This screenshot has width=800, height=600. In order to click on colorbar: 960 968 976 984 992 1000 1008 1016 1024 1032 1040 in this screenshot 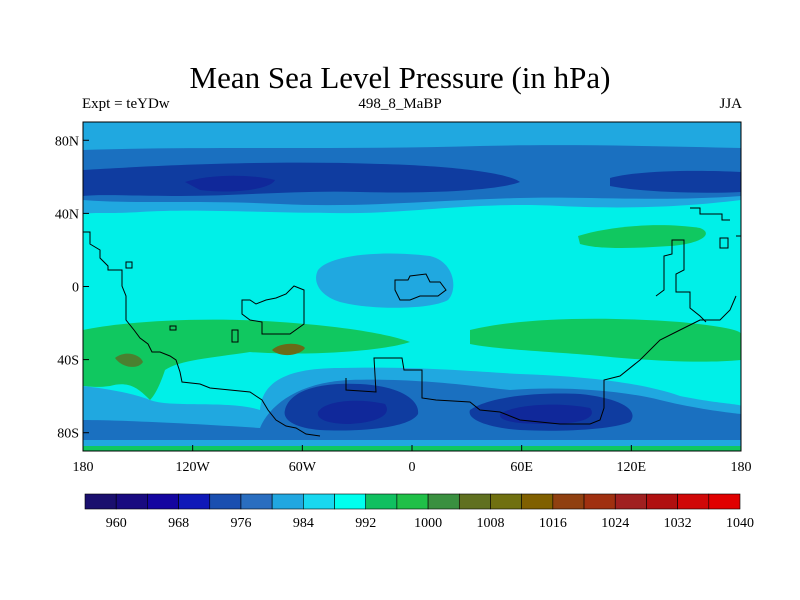, I will do `click(419, 512)`.